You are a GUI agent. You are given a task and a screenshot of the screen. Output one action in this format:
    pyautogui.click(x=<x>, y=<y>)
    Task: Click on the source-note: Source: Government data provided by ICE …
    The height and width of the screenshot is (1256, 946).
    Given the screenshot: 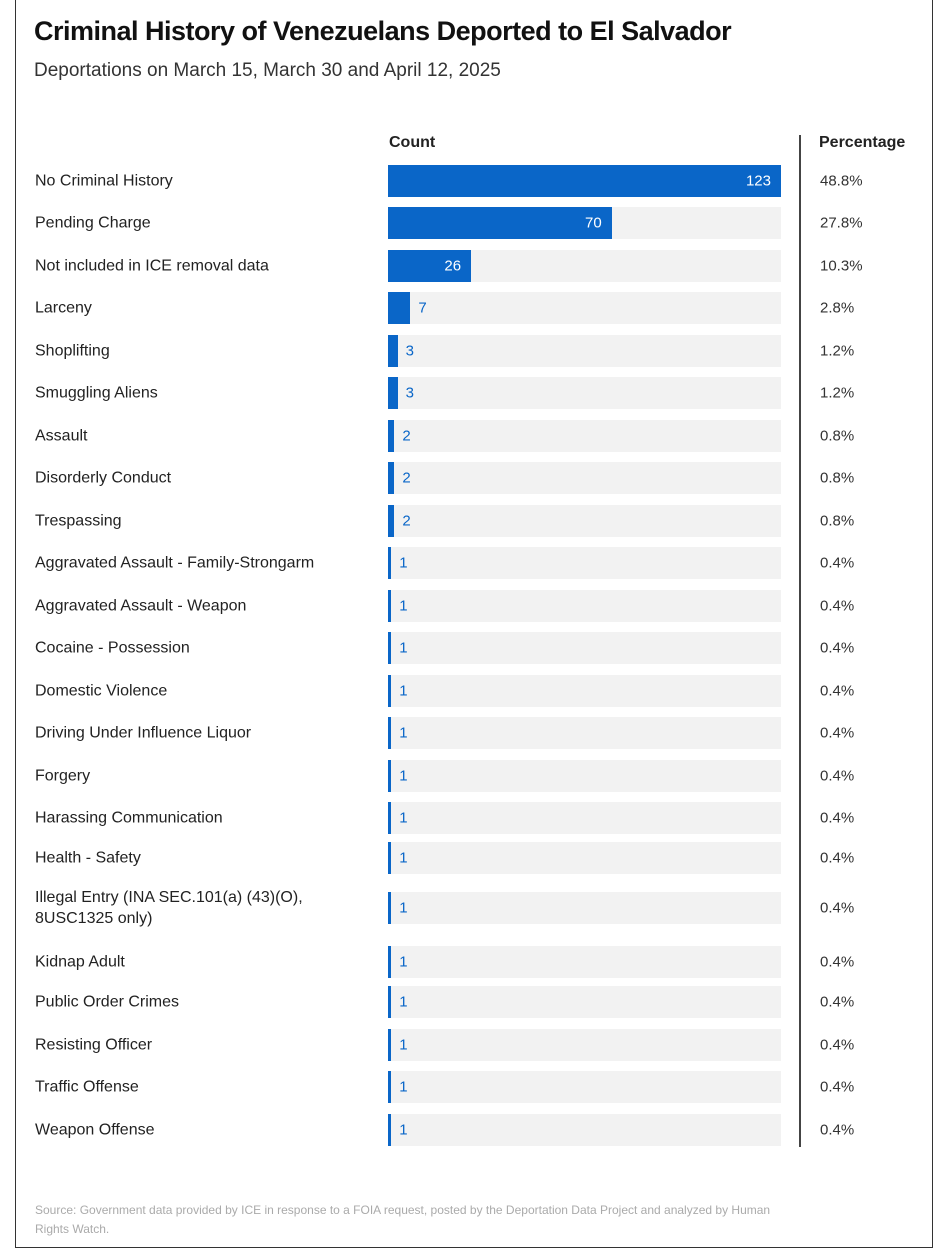 What is the action you would take?
    pyautogui.click(x=403, y=1219)
    